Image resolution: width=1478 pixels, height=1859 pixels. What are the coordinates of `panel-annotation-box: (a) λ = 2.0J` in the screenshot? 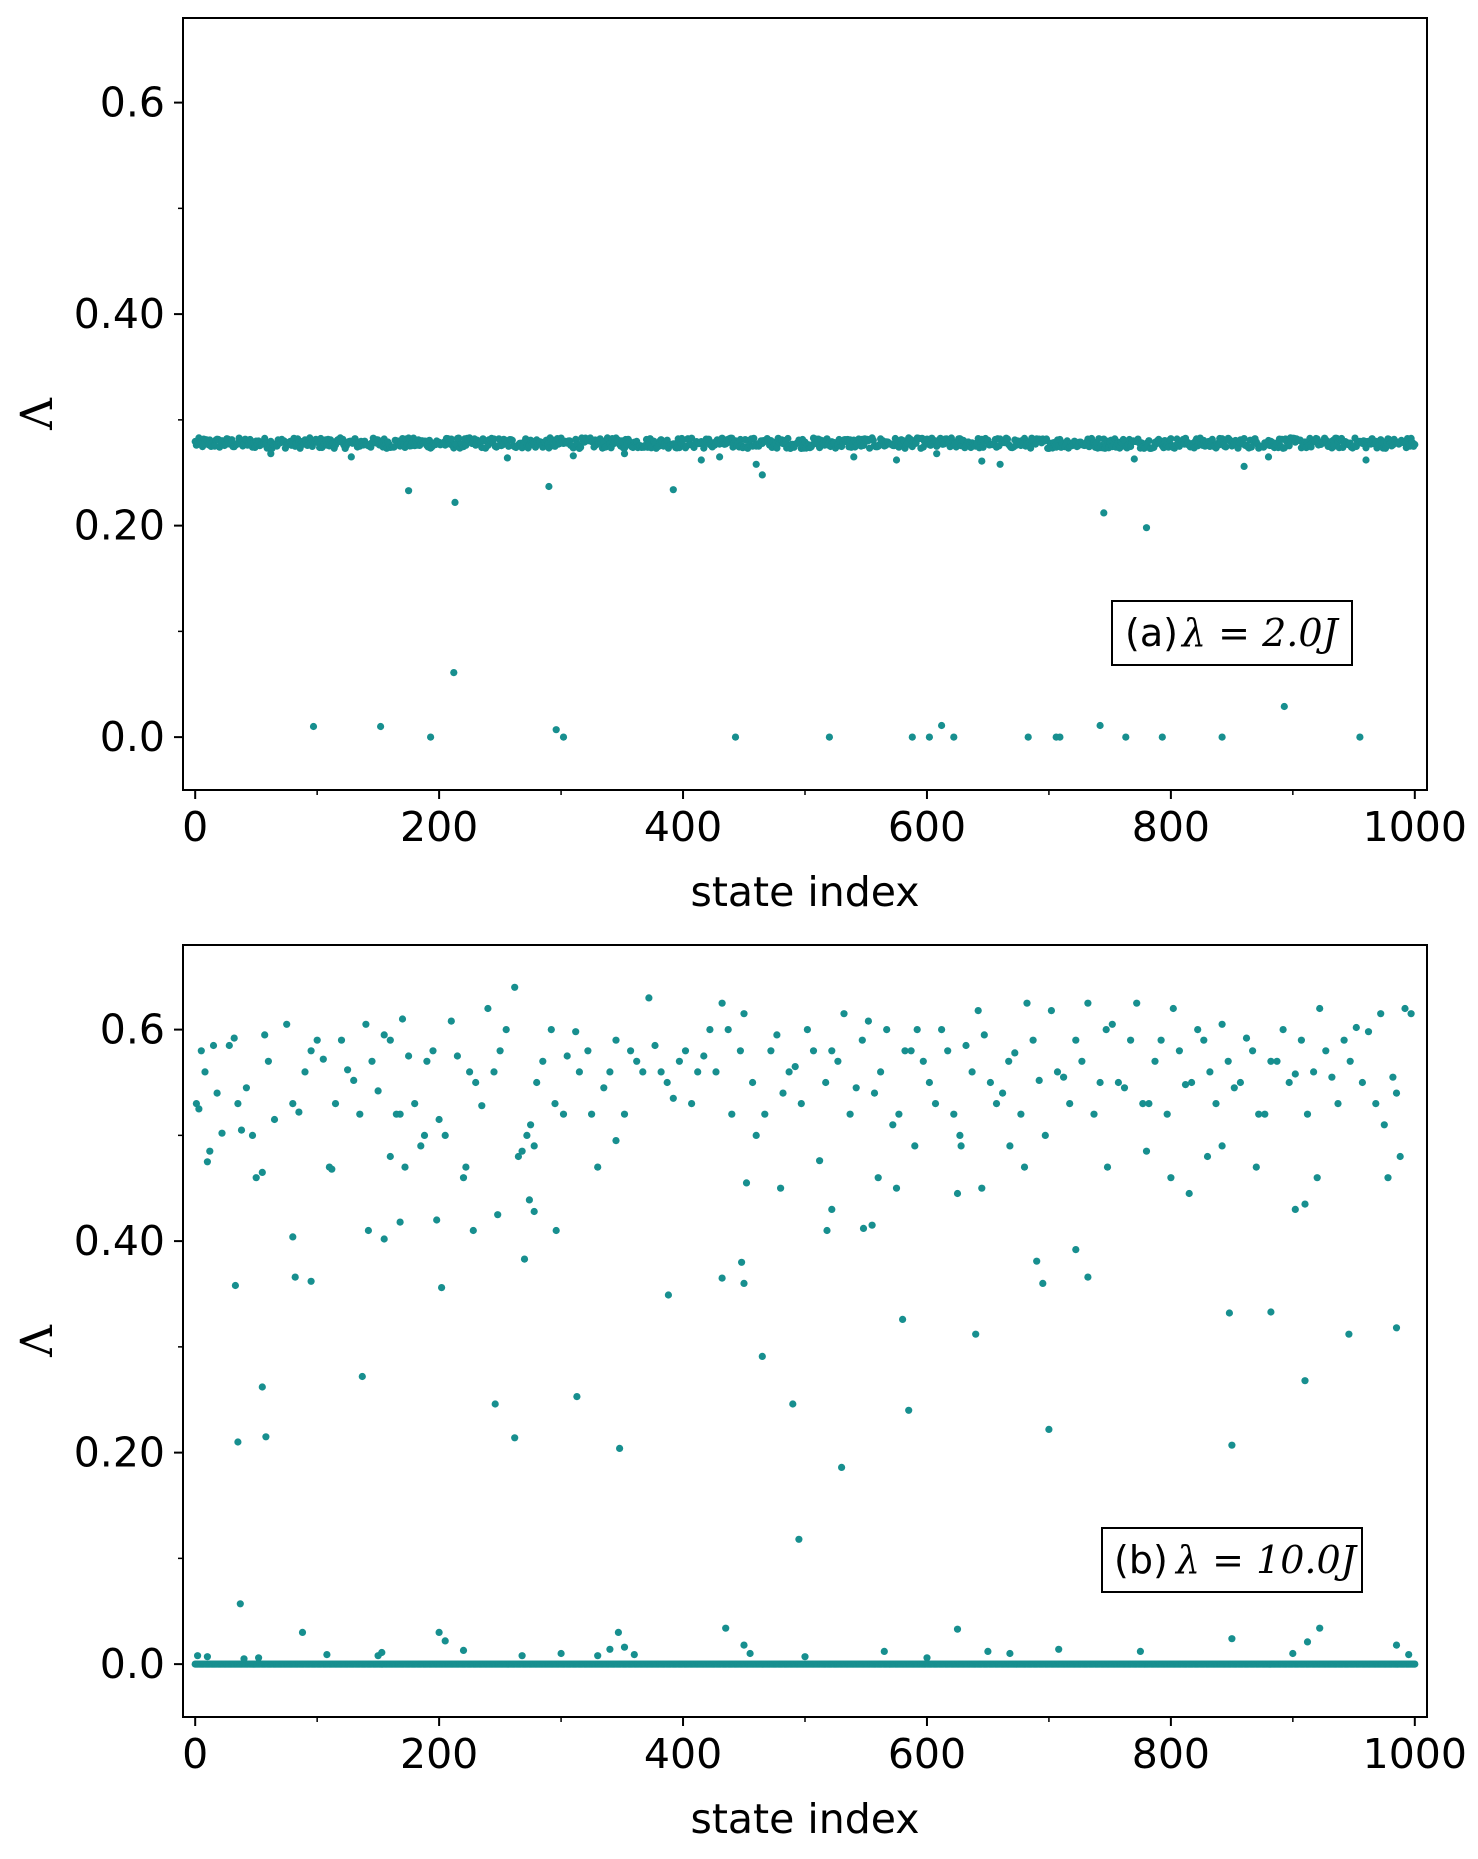 It's located at (1232, 633).